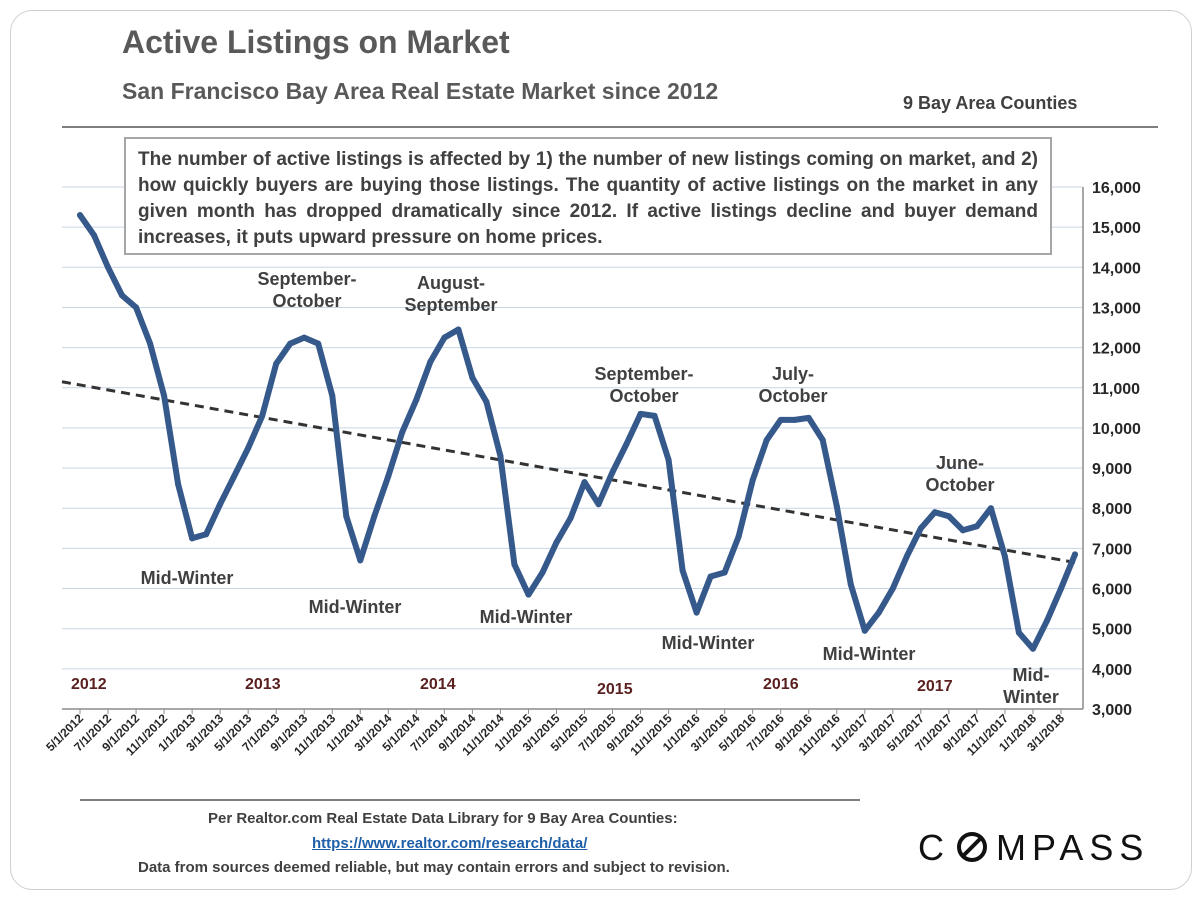 The width and height of the screenshot is (1200, 900). What do you see at coordinates (792, 396) in the screenshot?
I see `annotation-peak-2016-line2: October` at bounding box center [792, 396].